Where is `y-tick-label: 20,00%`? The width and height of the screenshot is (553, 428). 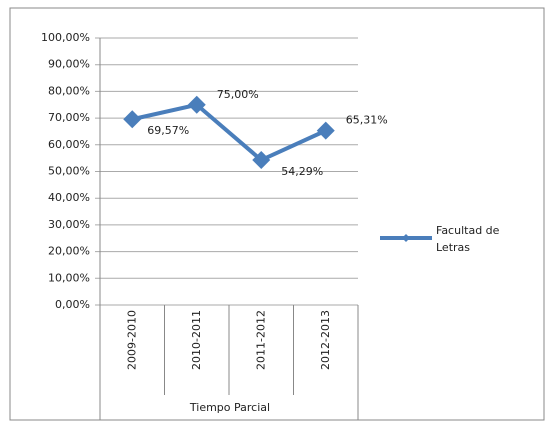 y-tick-label: 20,00% is located at coordinates (69, 251).